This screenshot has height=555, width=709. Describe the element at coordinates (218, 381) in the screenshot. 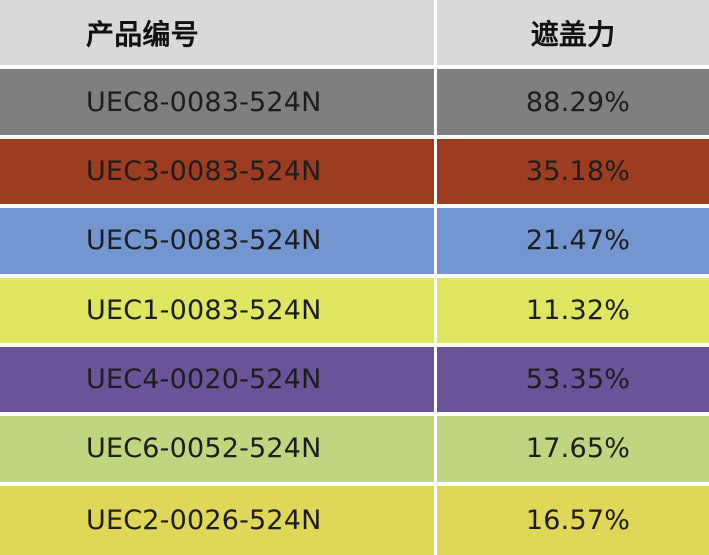

I see `row-5-code: UEC4-0020-524N` at that location.